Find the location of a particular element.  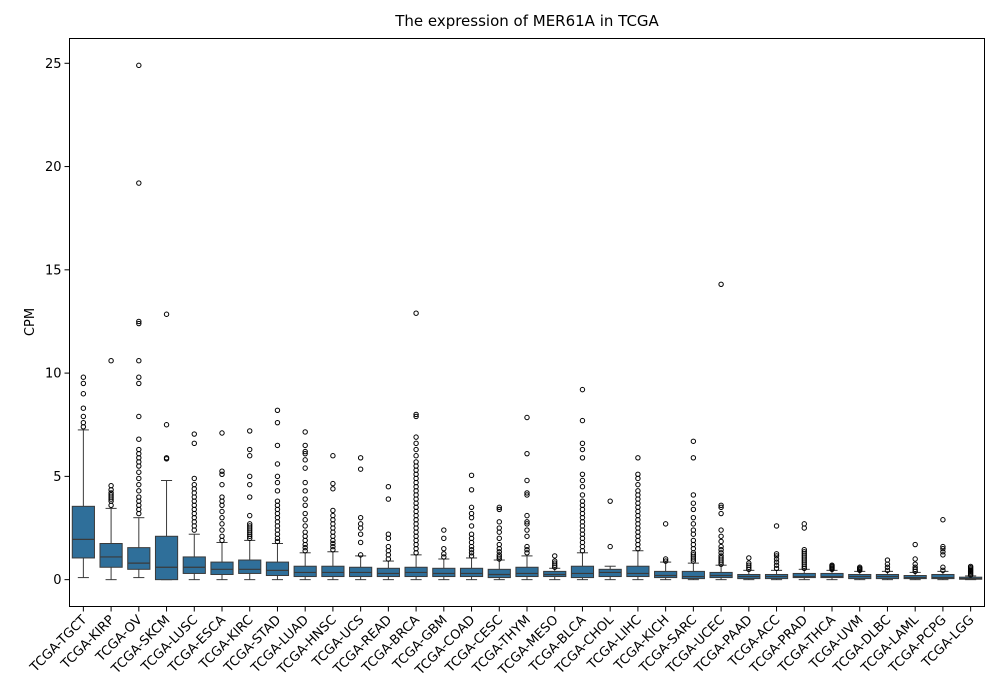

y-axis: 0 5 10 15 20 25 is located at coordinates (57, 322).